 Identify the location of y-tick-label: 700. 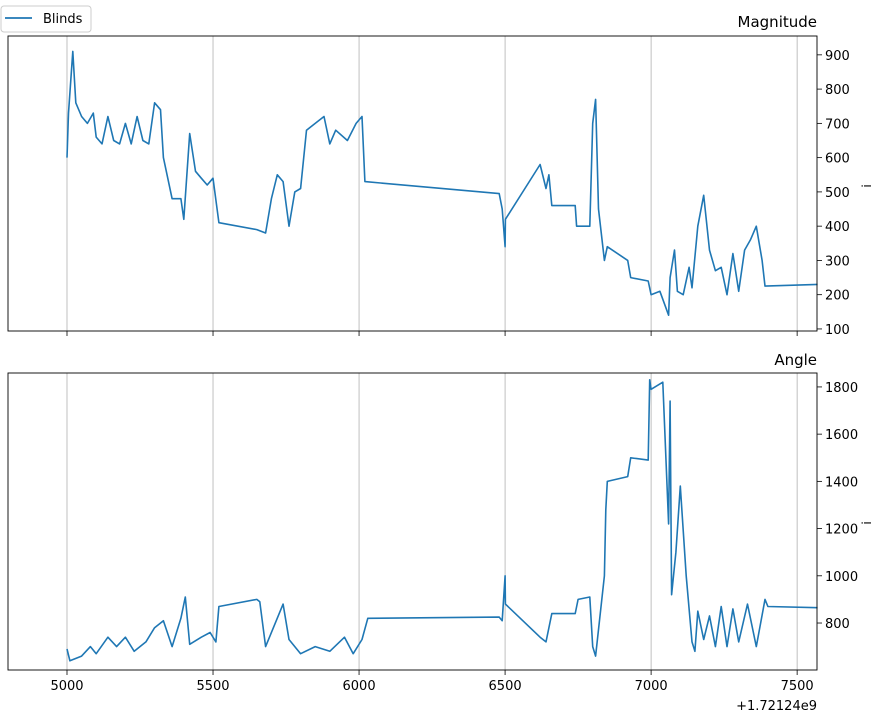
(837, 124).